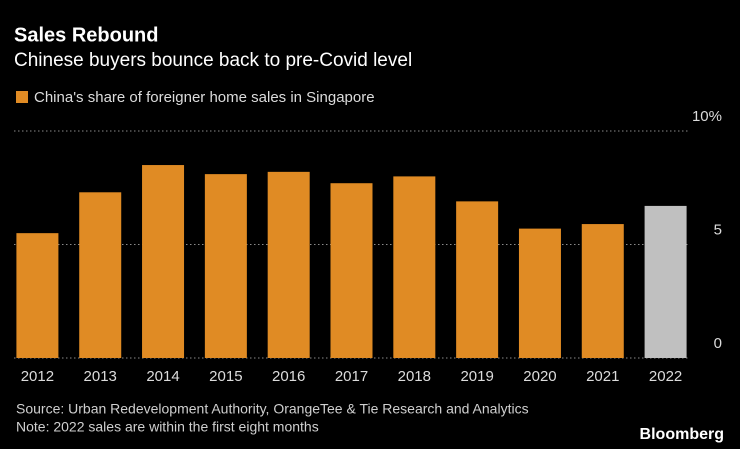 This screenshot has width=740, height=449. What do you see at coordinates (665, 376) in the screenshot?
I see `x-tick-label: 2022` at bounding box center [665, 376].